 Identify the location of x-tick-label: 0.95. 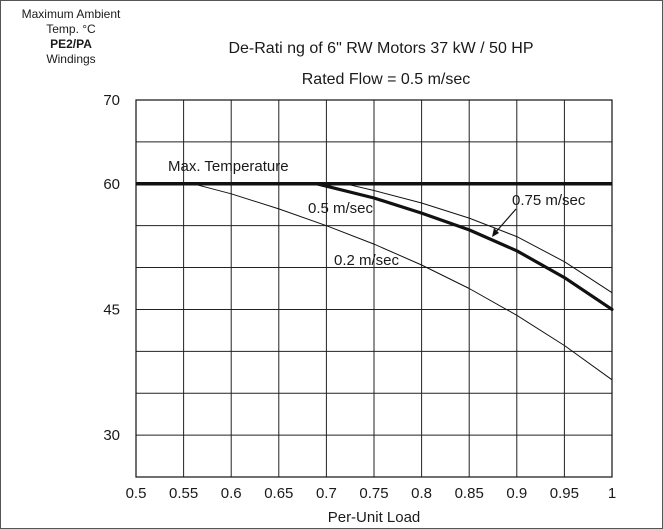
(564, 493).